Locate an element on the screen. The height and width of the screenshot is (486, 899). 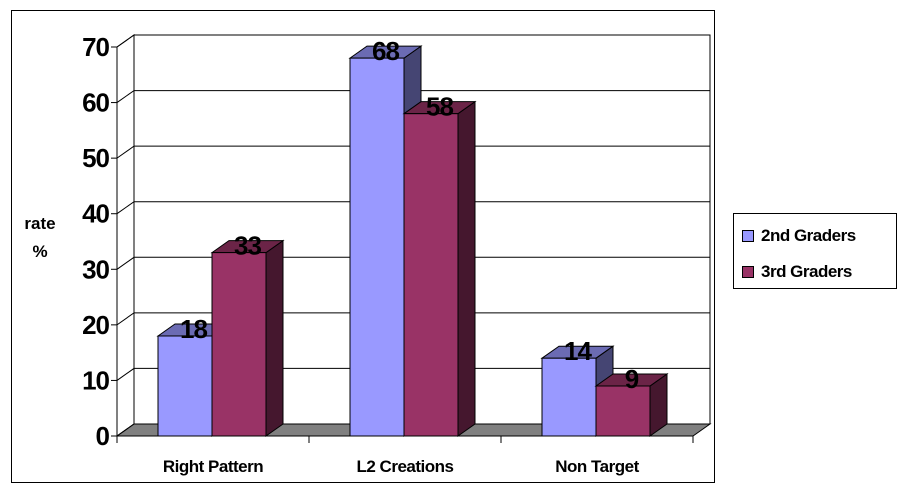
y-axis-ticks: 0 10 20 30 40 50 60 70 is located at coordinates (96, 241).